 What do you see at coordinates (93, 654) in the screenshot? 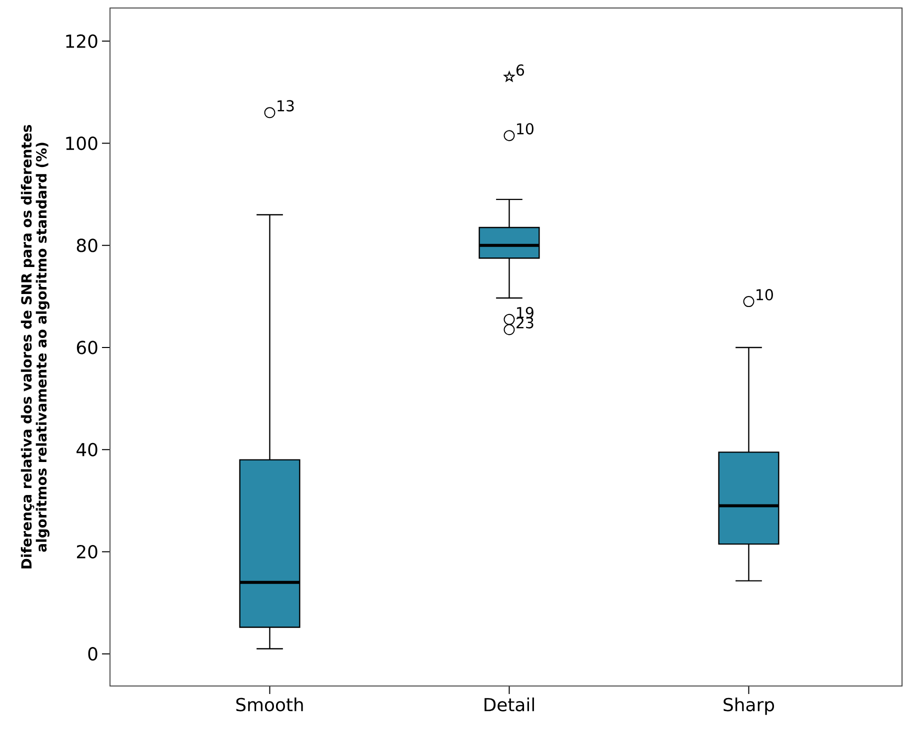
I see `y-tick-label: 0` at bounding box center [93, 654].